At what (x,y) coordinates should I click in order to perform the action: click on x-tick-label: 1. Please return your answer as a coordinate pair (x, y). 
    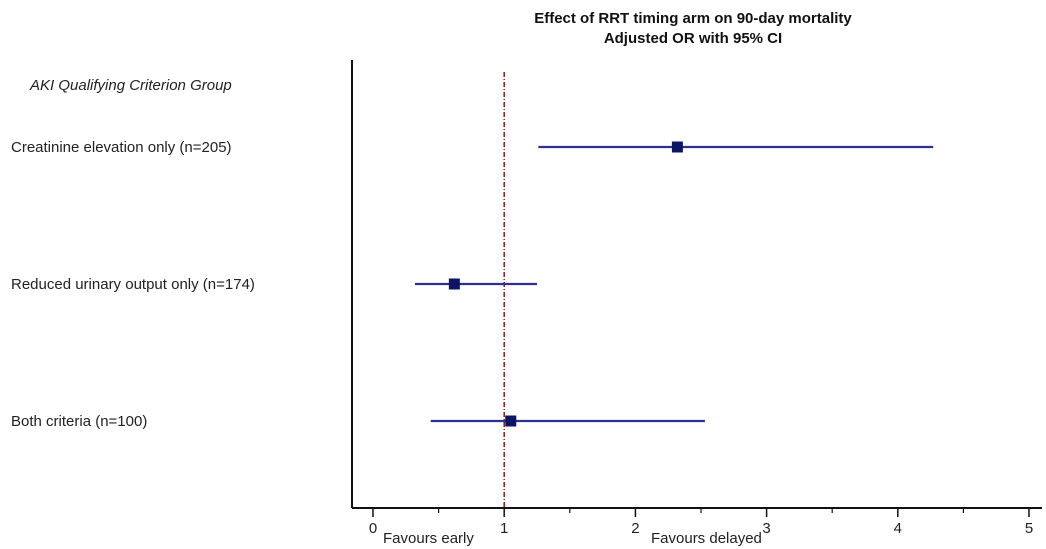
    Looking at the image, I should click on (504, 528).